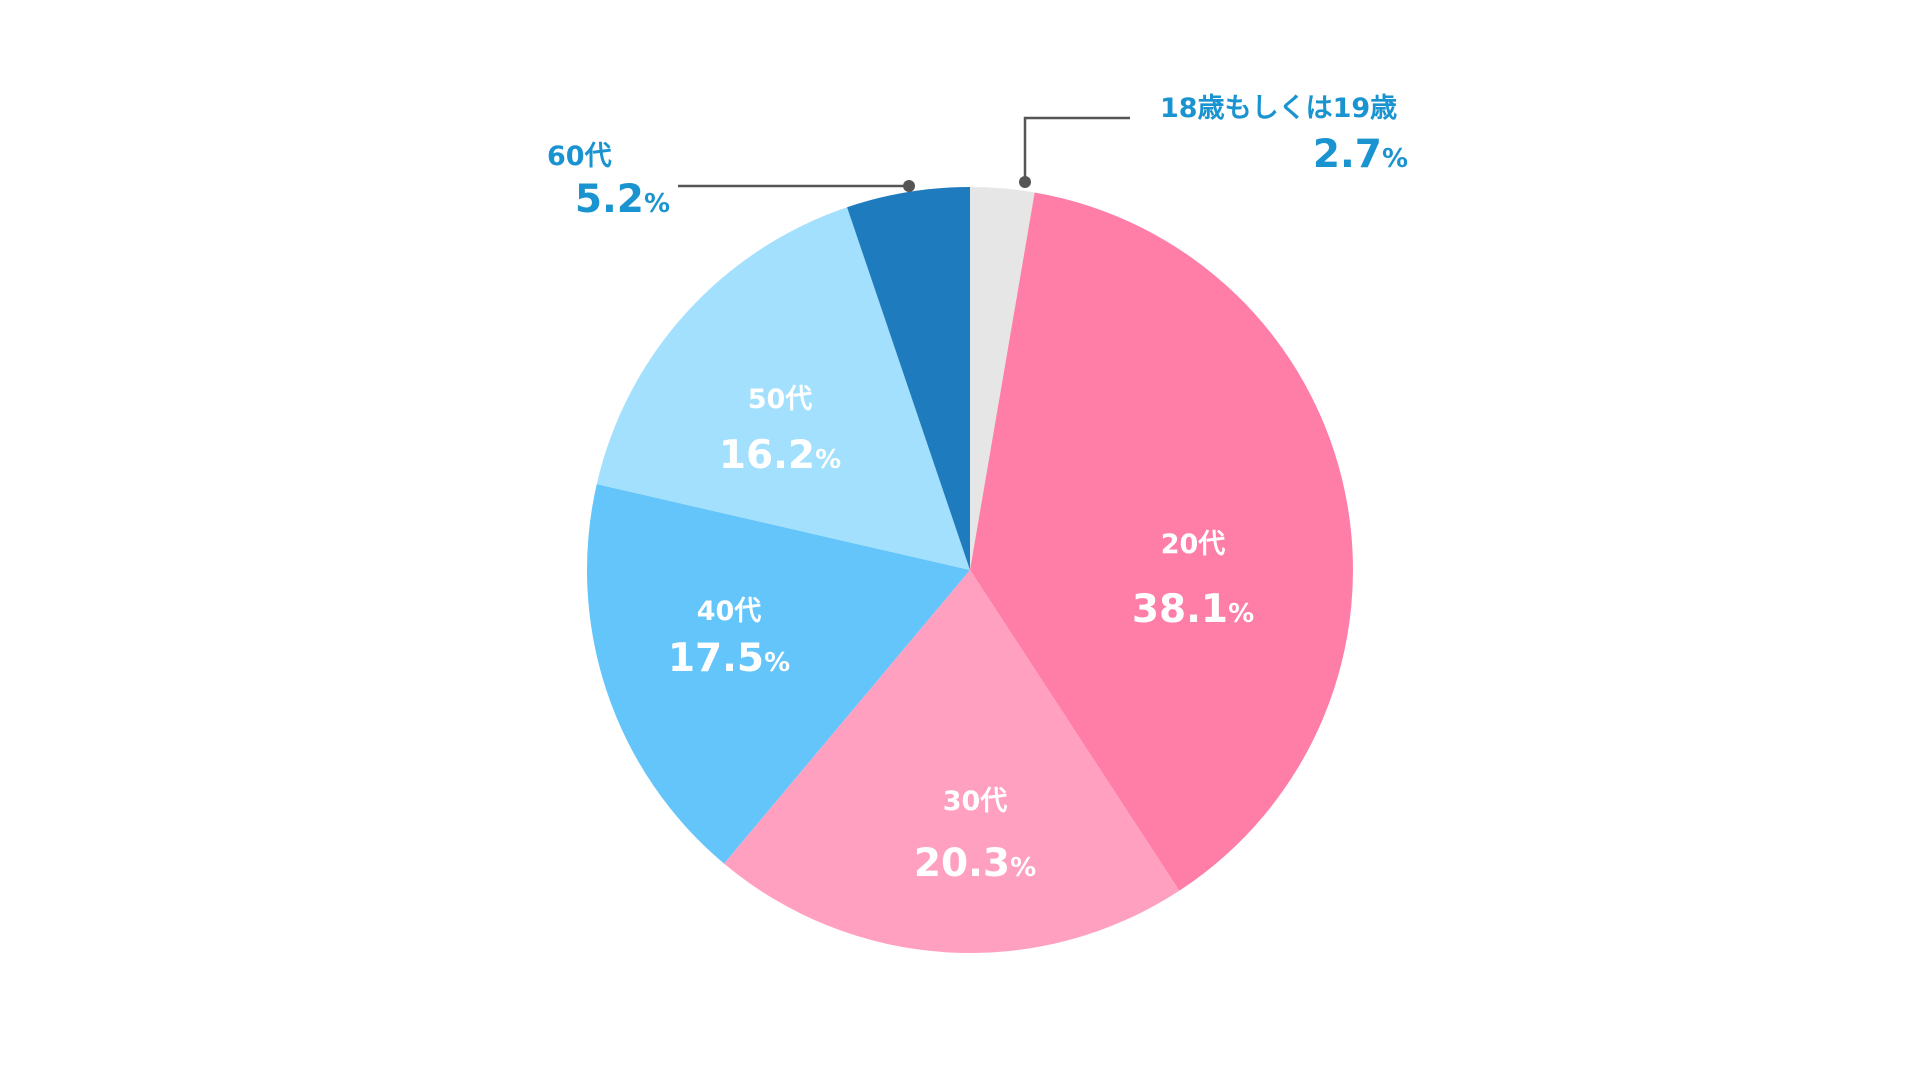 The height and width of the screenshot is (1080, 1920). What do you see at coordinates (1180, 609) in the screenshot?
I see `slice-value-number: 38.1` at bounding box center [1180, 609].